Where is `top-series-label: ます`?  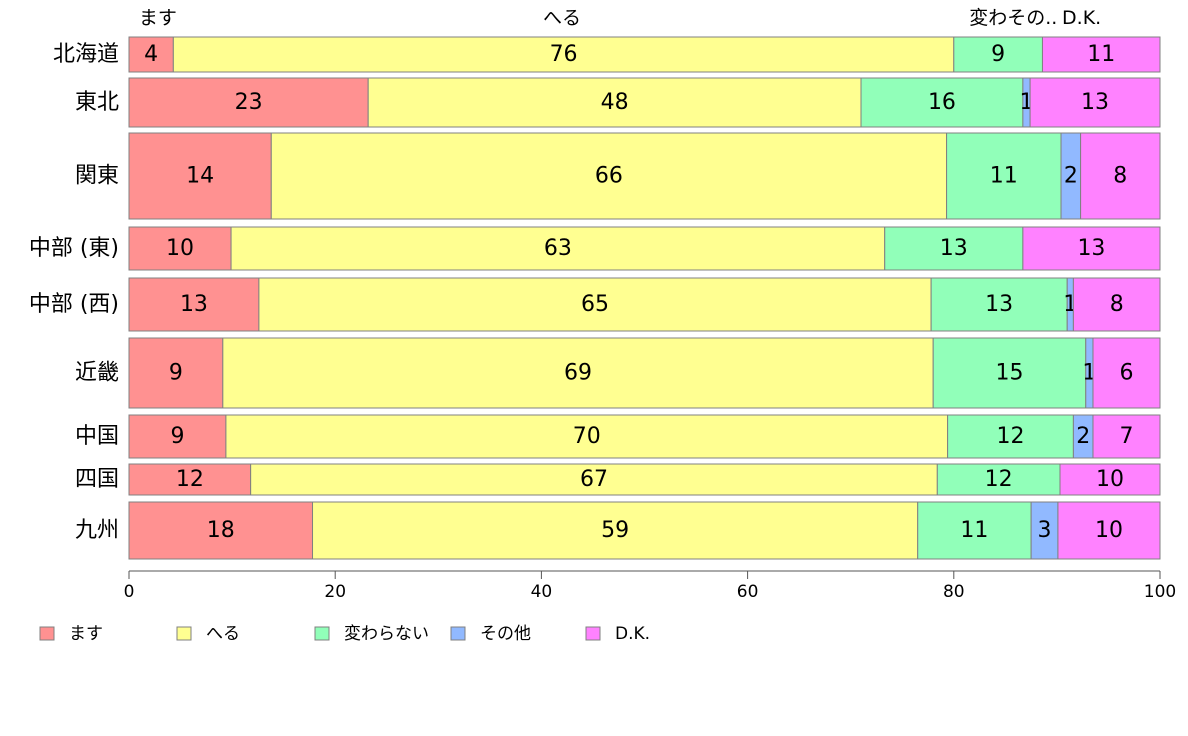 top-series-label: ます is located at coordinates (158, 18).